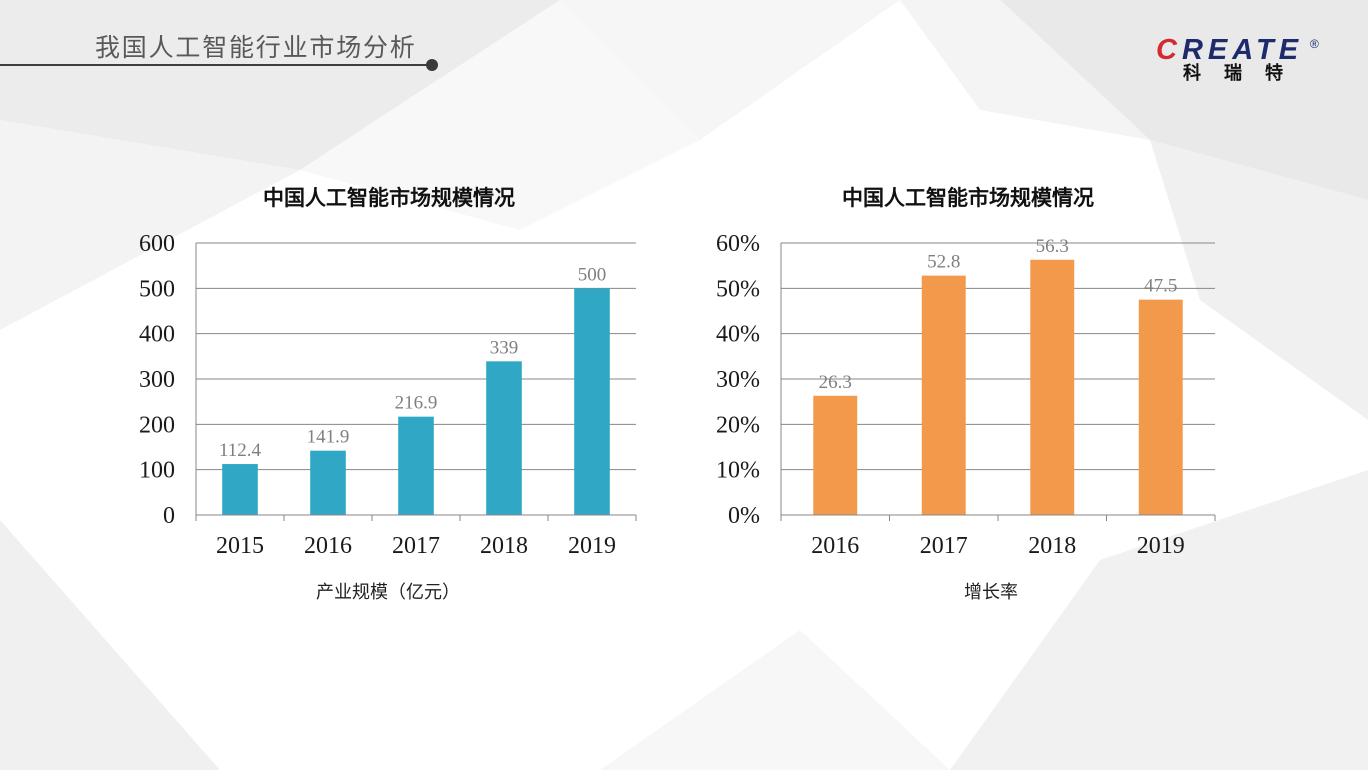 The width and height of the screenshot is (1368, 770). What do you see at coordinates (157, 471) in the screenshot?
I see `y-tick-label: 100` at bounding box center [157, 471].